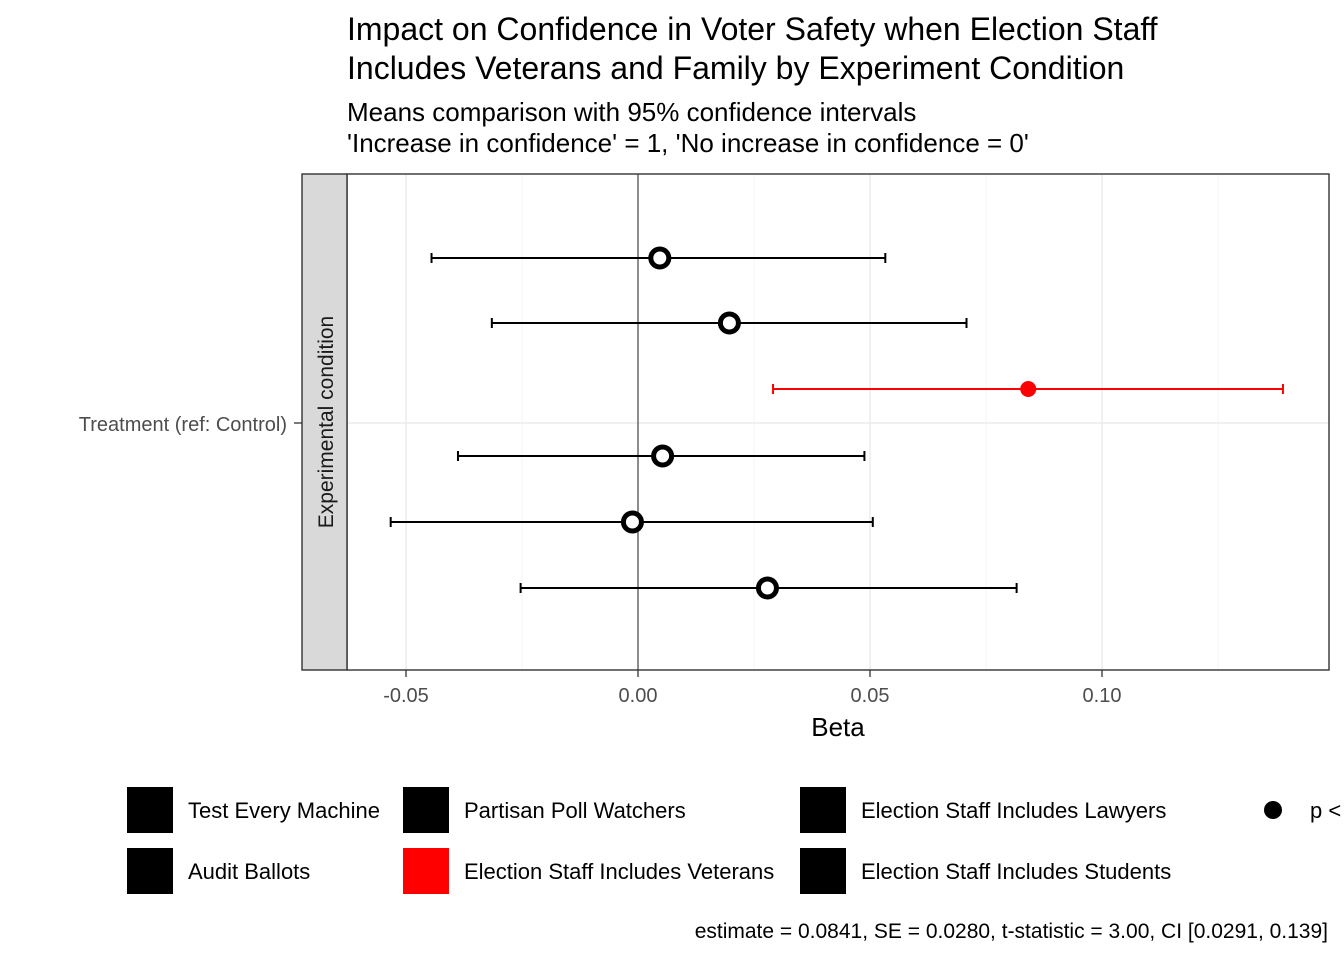 This screenshot has width=1344, height=960. I want to click on x-axis-tick-label: 0.00, so click(638, 696).